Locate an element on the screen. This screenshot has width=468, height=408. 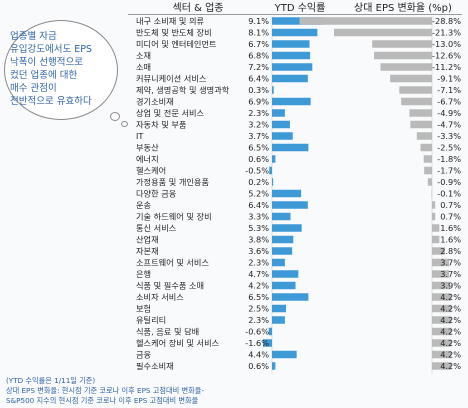
table-row: 산업재 3.8% 1.6% is located at coordinates (298, 240).